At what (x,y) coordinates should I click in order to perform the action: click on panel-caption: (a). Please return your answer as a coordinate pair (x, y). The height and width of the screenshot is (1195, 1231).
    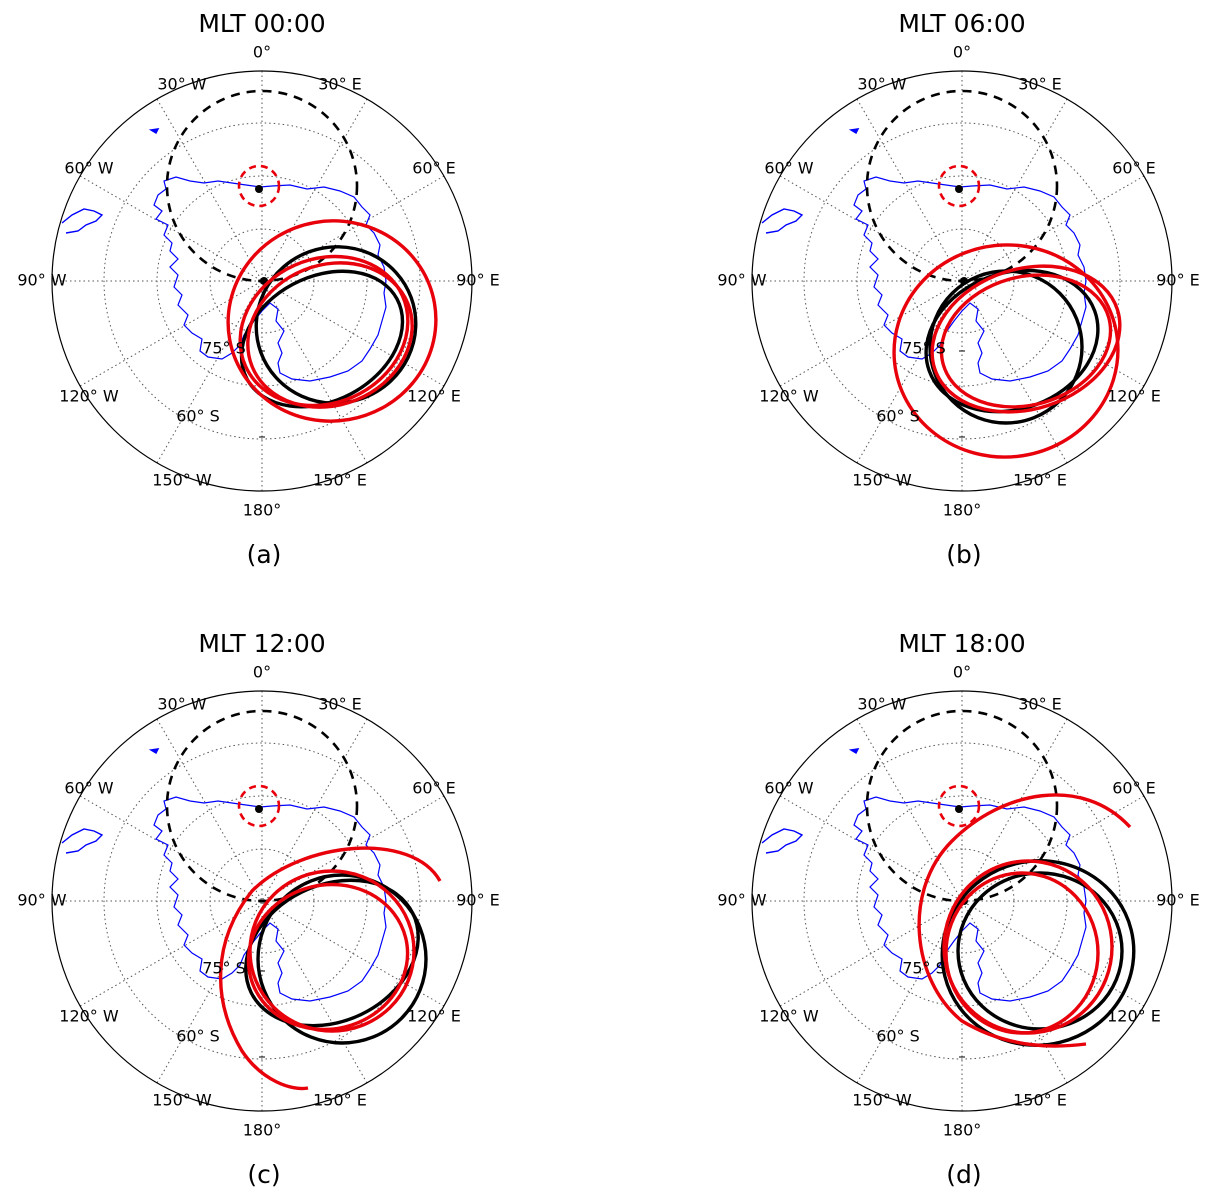
    Looking at the image, I should click on (264, 554).